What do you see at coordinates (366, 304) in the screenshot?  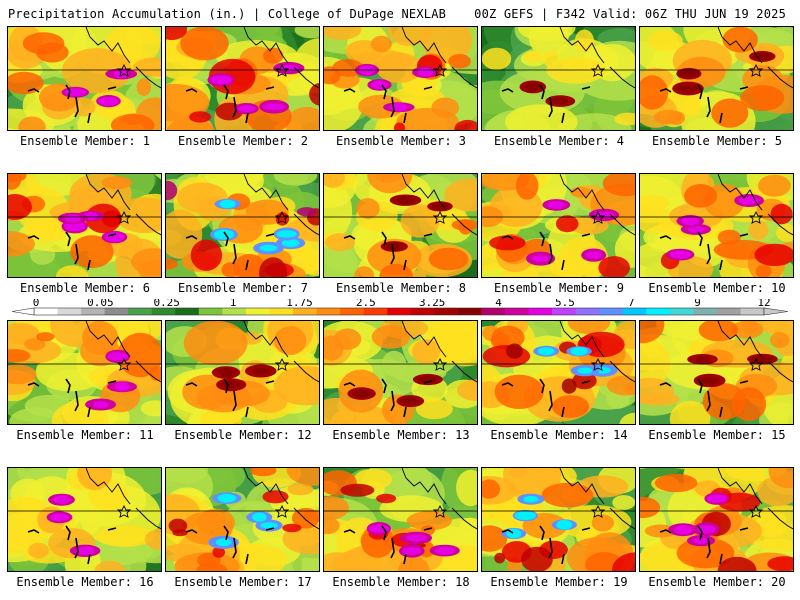 I see `colorbar-tick-label: 2.5` at bounding box center [366, 304].